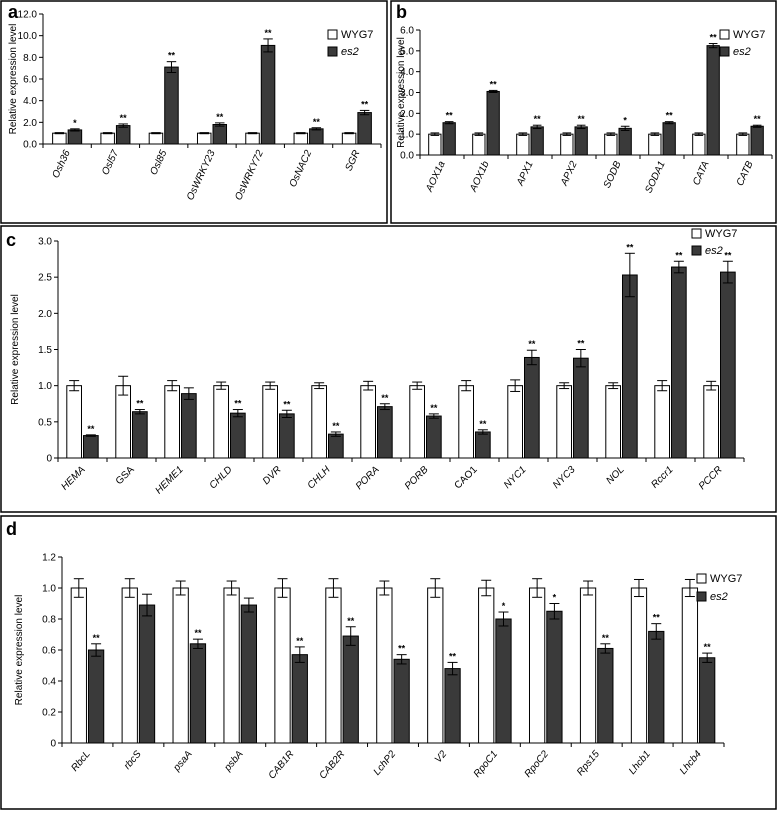 This screenshot has width=778, height=816. What do you see at coordinates (452, 706) in the screenshot?
I see `bar-es2-V2` at bounding box center [452, 706].